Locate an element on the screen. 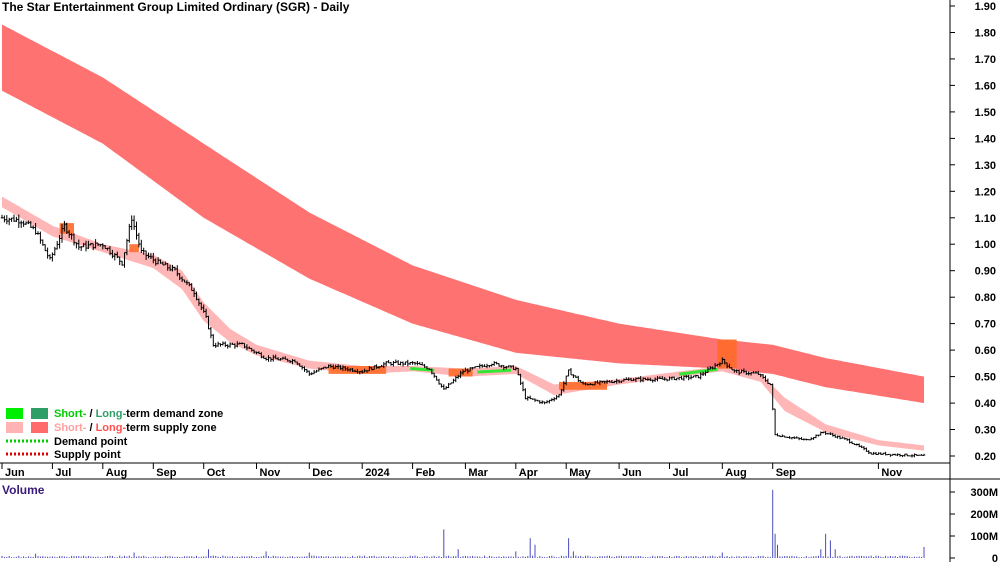 The height and width of the screenshot is (562, 1000). price-tick-label: 1.50 is located at coordinates (985, 113).